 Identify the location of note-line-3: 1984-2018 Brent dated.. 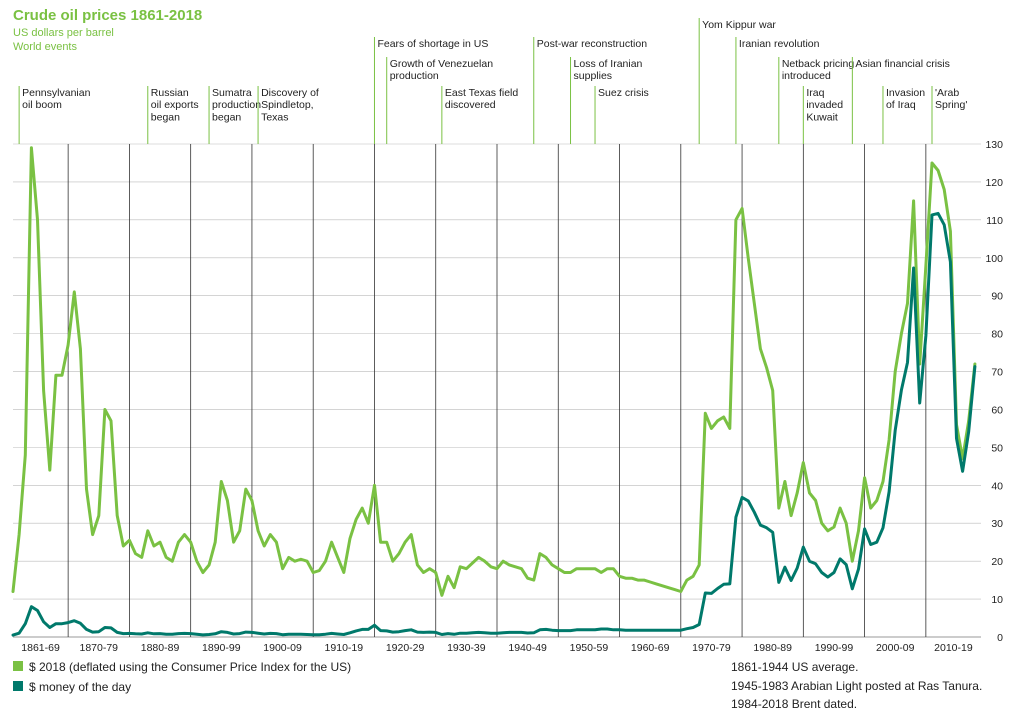
(794, 704).